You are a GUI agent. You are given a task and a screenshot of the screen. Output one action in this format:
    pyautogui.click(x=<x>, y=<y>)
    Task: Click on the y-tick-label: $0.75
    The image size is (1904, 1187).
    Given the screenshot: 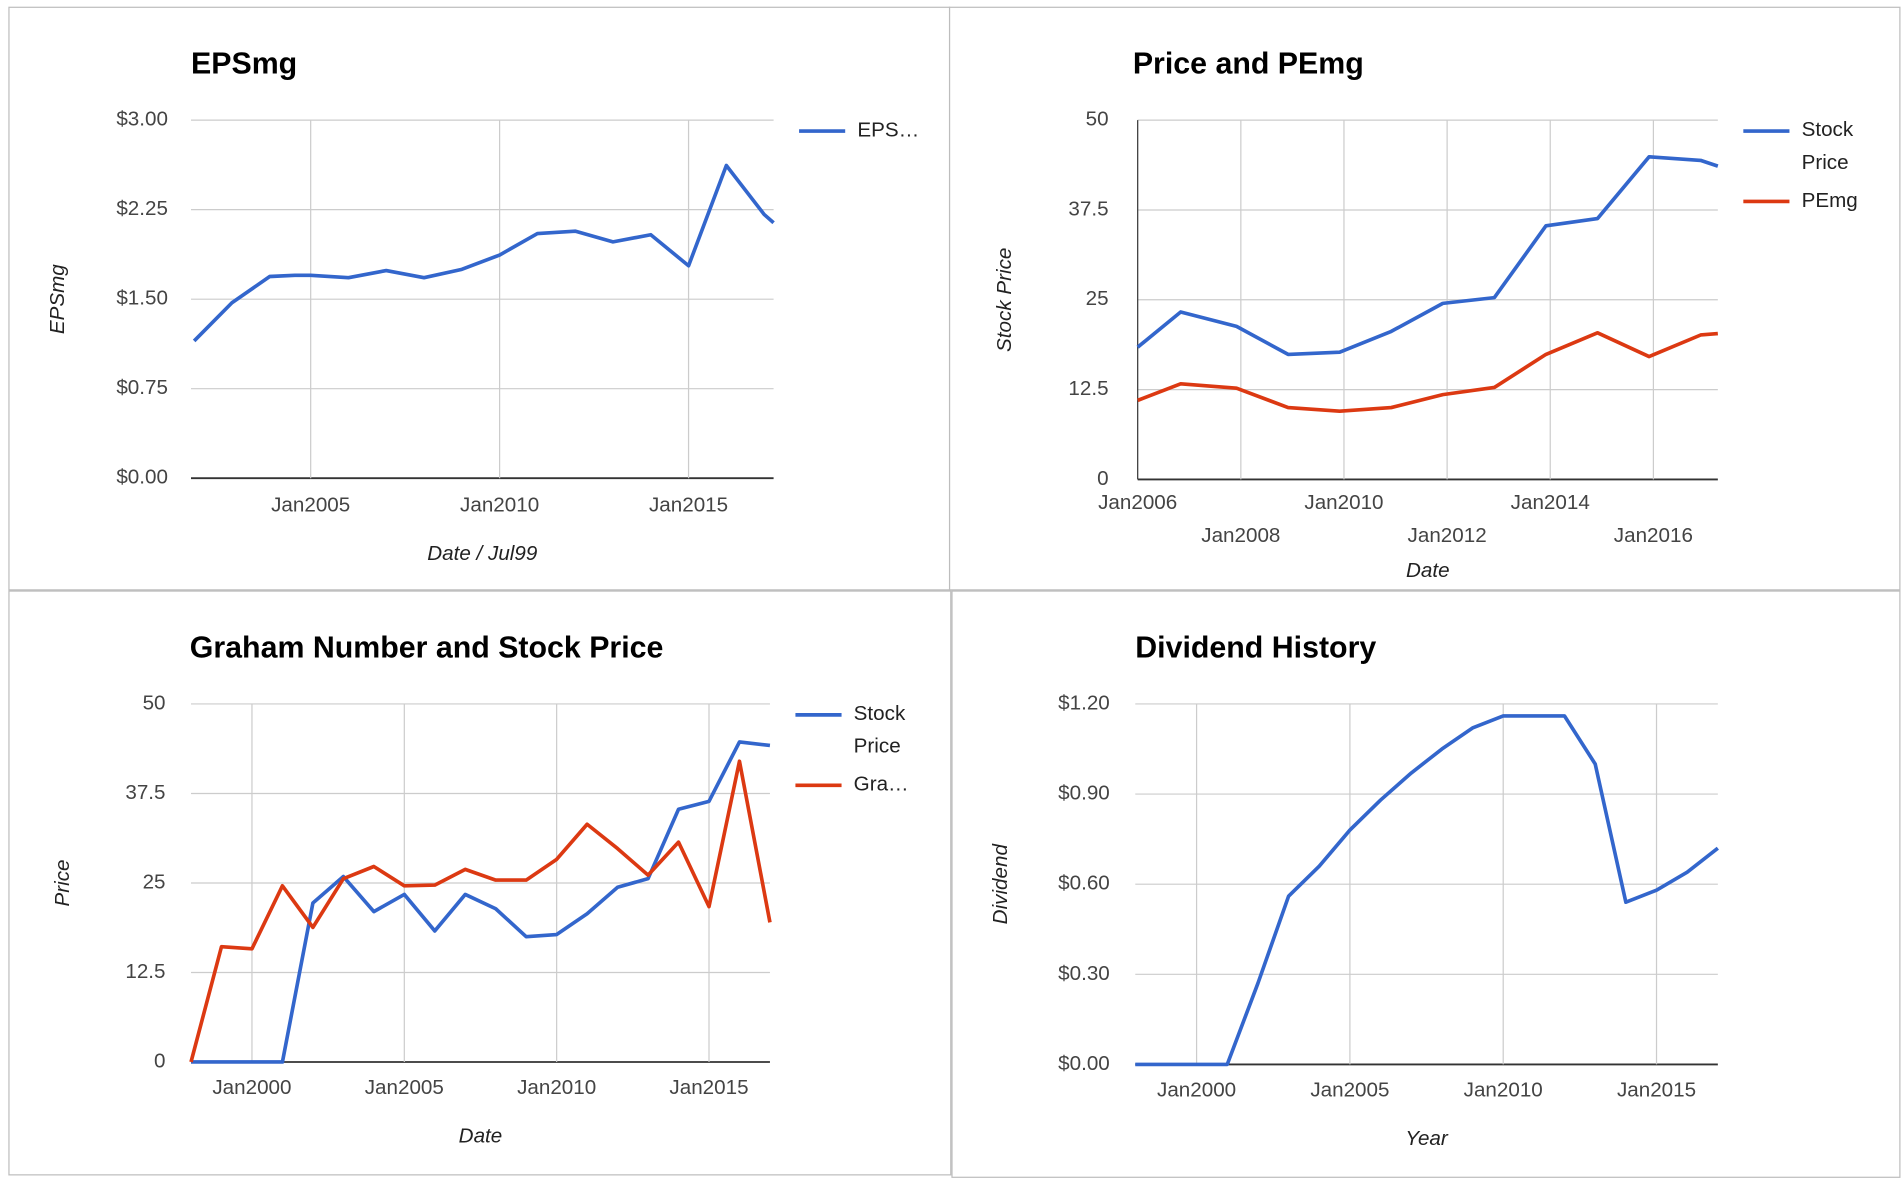 What is the action you would take?
    pyautogui.click(x=142, y=387)
    